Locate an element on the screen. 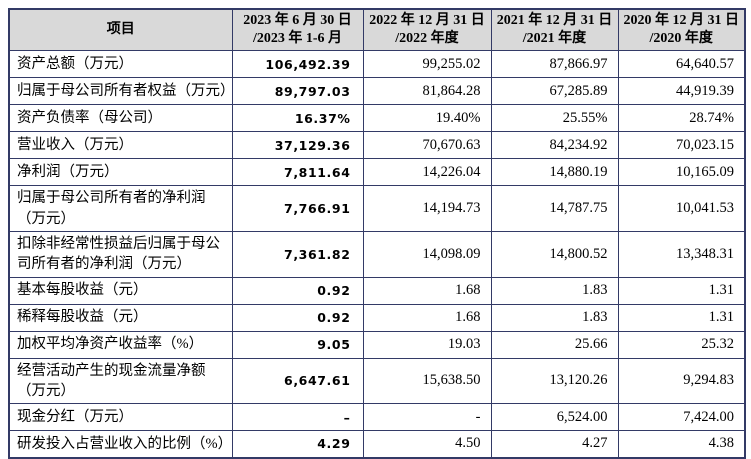 The height and width of the screenshot is (459, 751). row-label: 归属于母公司所有者的净利润（万元） is located at coordinates (120, 208).